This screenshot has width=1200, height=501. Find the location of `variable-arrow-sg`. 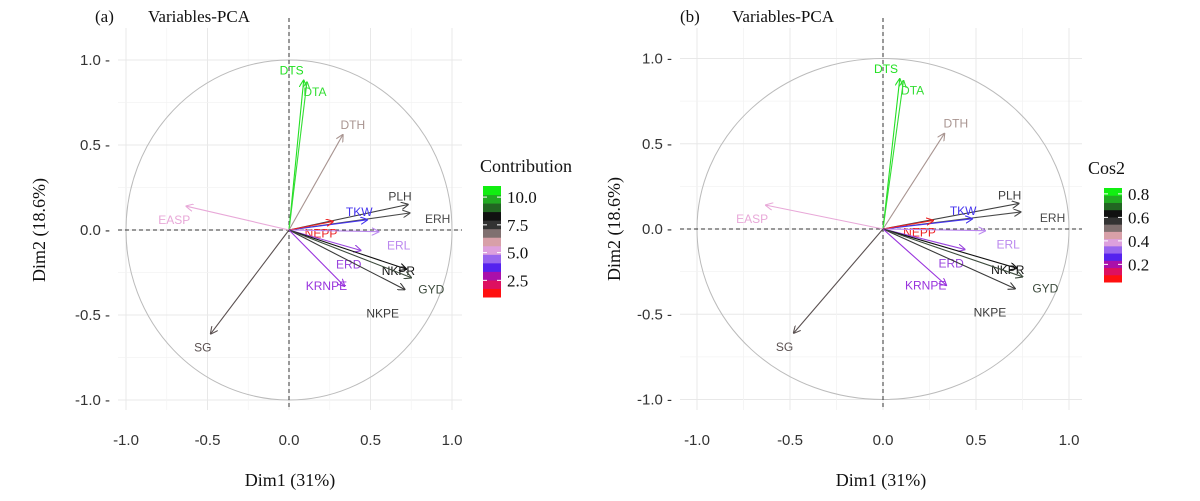

variable-arrow-sg is located at coordinates (250, 281).